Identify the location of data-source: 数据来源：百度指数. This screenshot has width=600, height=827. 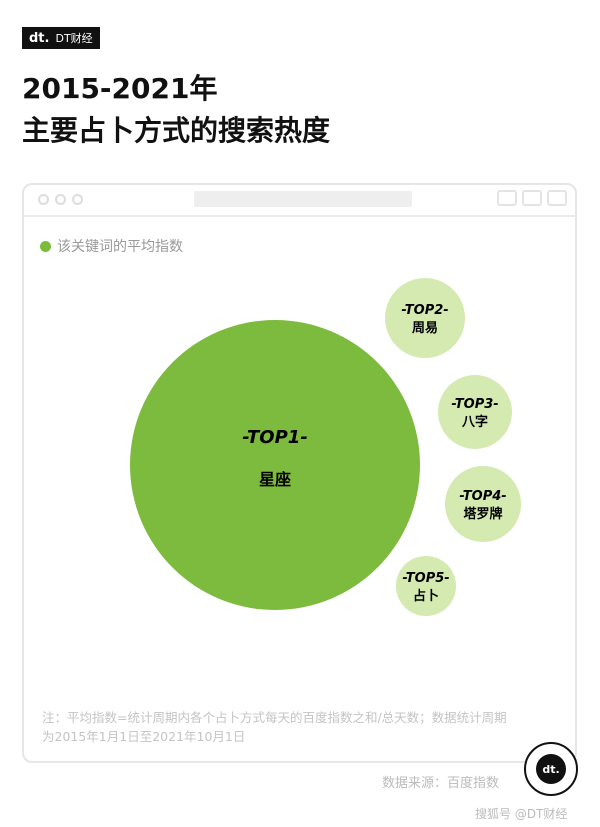
(441, 783).